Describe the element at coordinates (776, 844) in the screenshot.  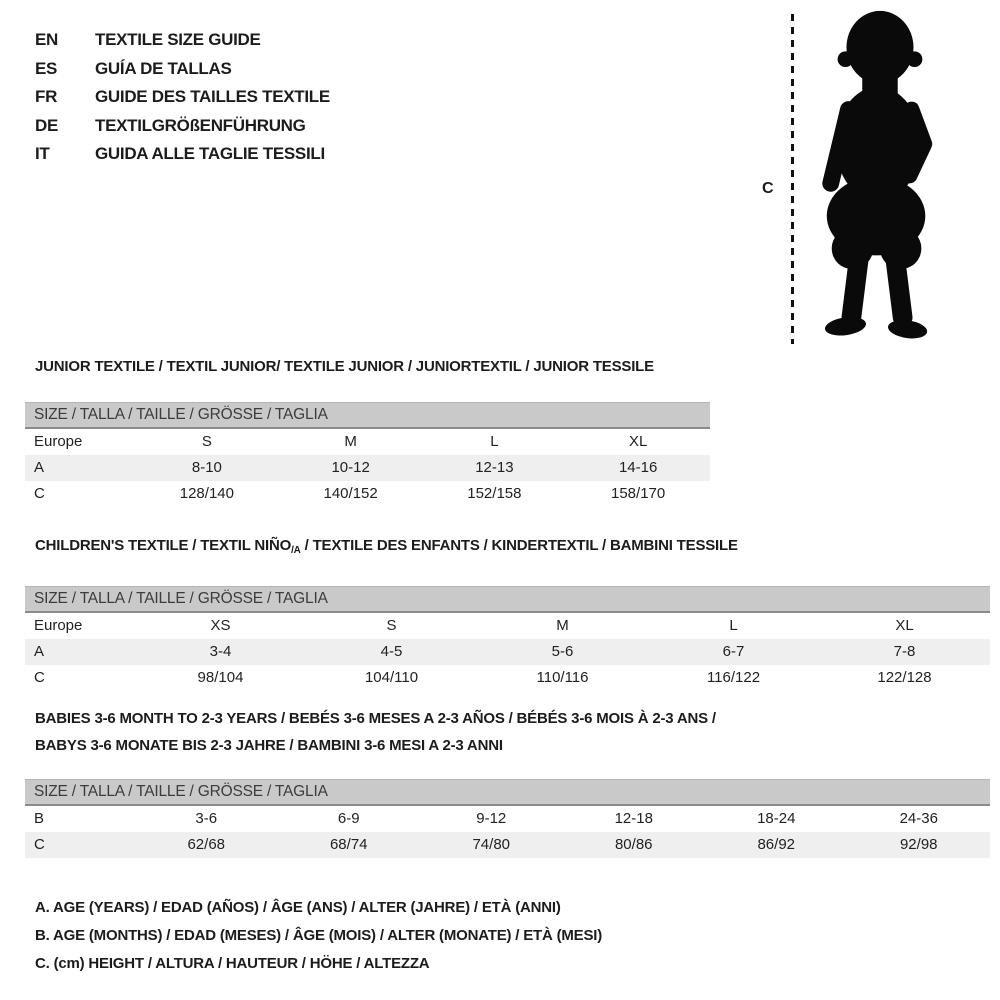
I see `table-cell: 86/92` at that location.